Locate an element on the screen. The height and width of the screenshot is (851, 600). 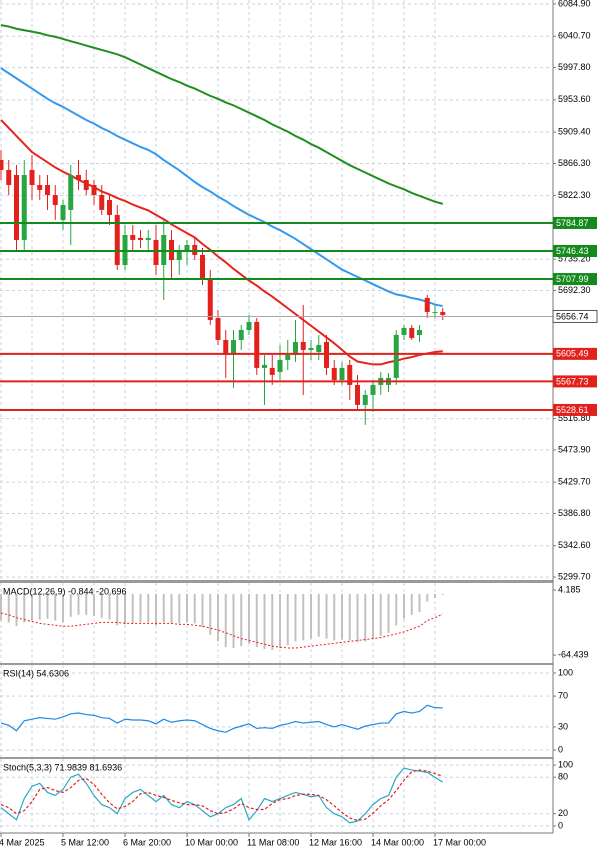
y-tick-label: 5342.60 is located at coordinates (574, 545).